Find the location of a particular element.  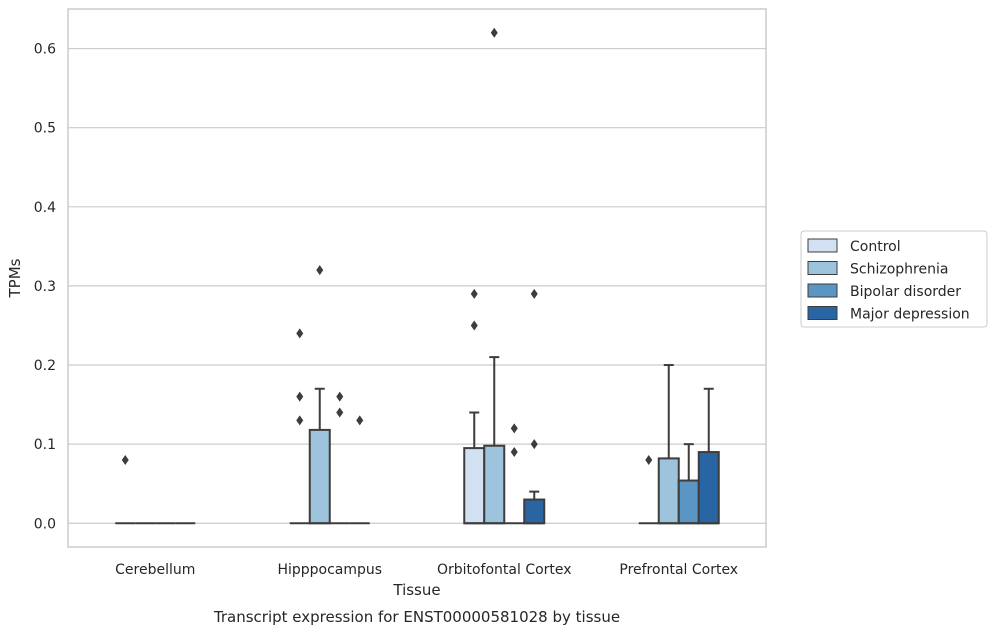

y-tick-label: 0.6 is located at coordinates (45, 50).